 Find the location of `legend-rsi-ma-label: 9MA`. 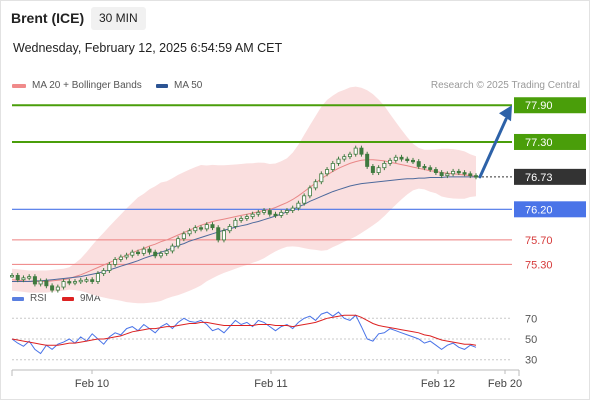

legend-rsi-ma-label: 9MA is located at coordinates (90, 298).